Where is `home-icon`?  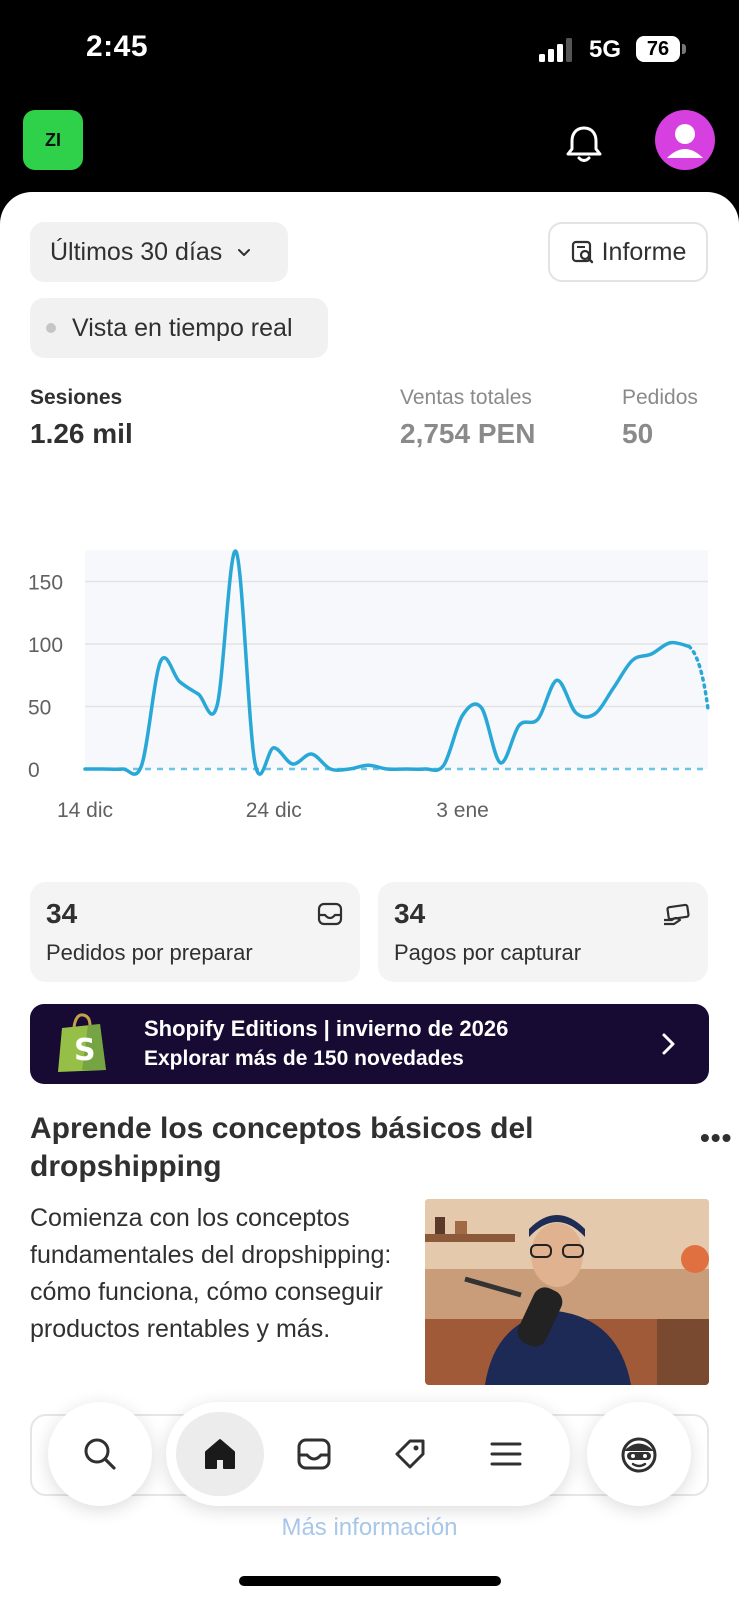 home-icon is located at coordinates (220, 1454).